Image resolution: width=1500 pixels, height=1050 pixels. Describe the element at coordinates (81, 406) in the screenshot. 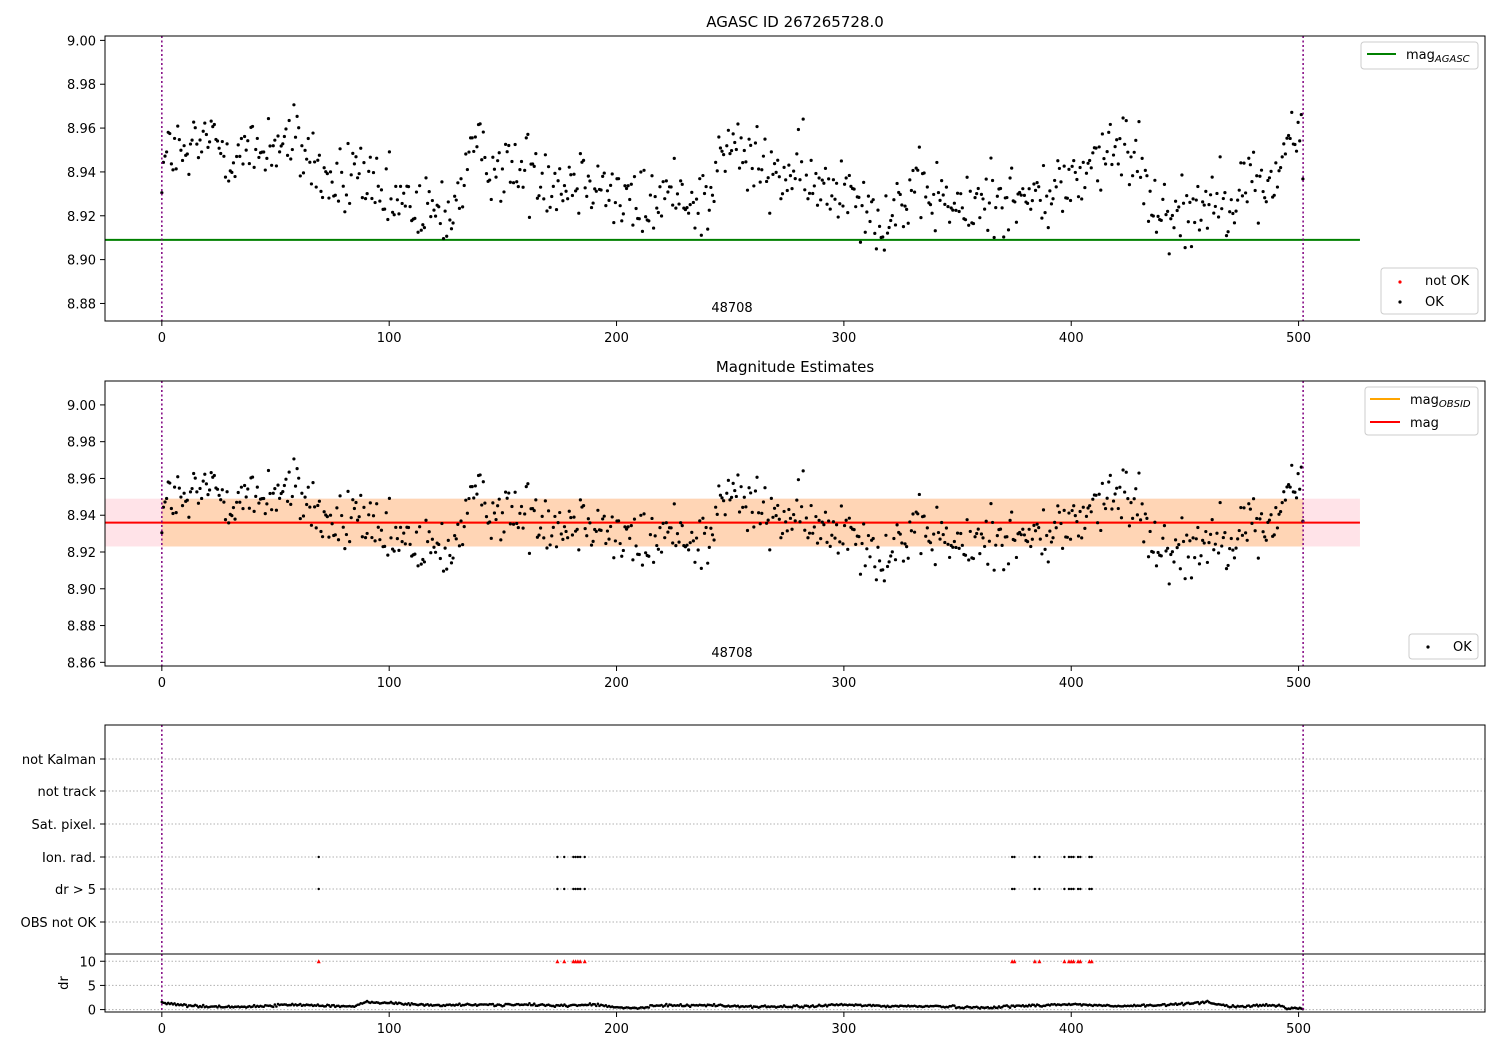

I see `y-tick-label: 9.00` at that location.